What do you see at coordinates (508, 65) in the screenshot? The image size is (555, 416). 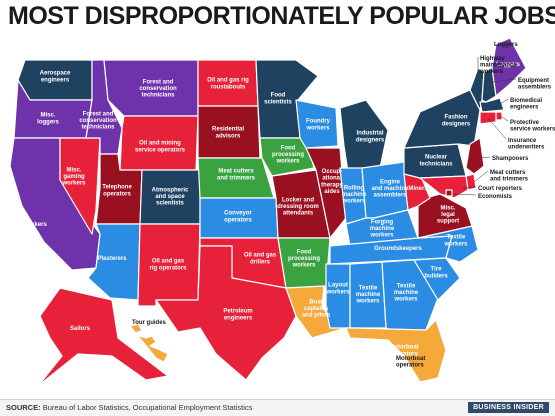 I see `region-label-maine: Loggers` at bounding box center [508, 65].